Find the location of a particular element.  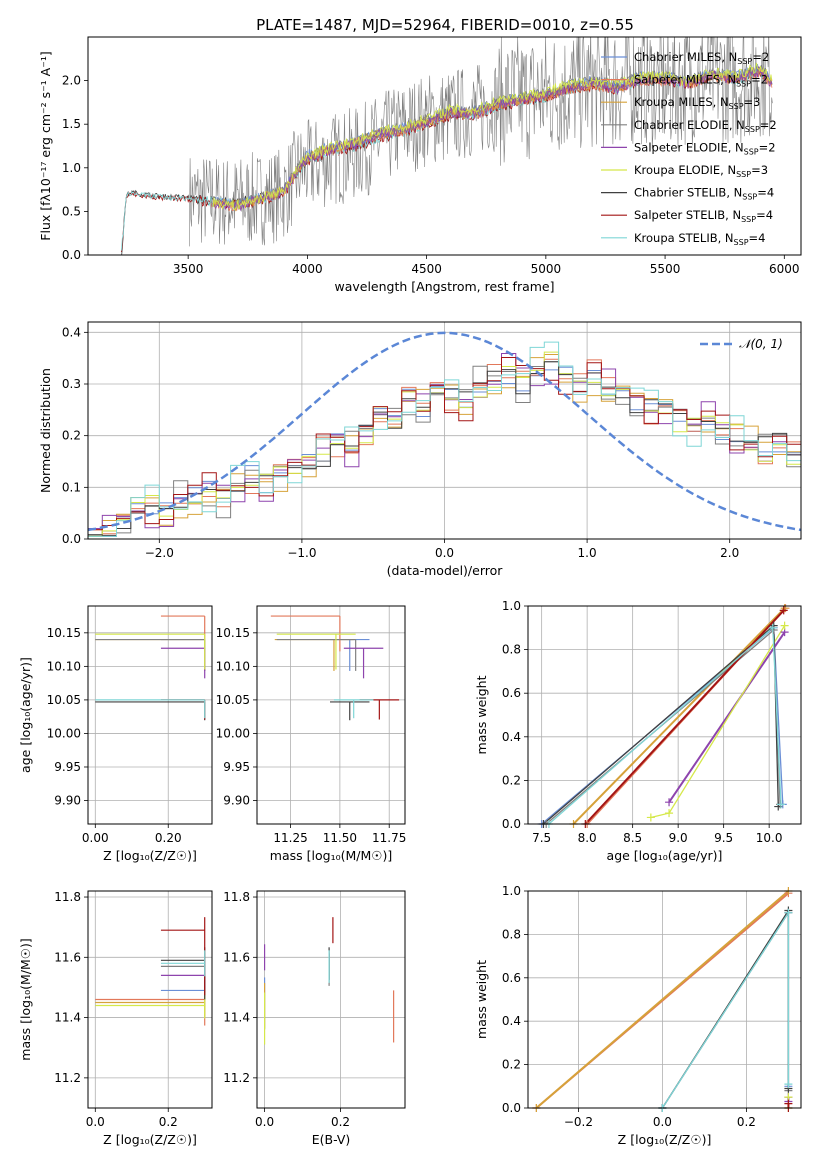

x-axis-label: mass [log₁₀(M/M☉)] is located at coordinates (331, 855).